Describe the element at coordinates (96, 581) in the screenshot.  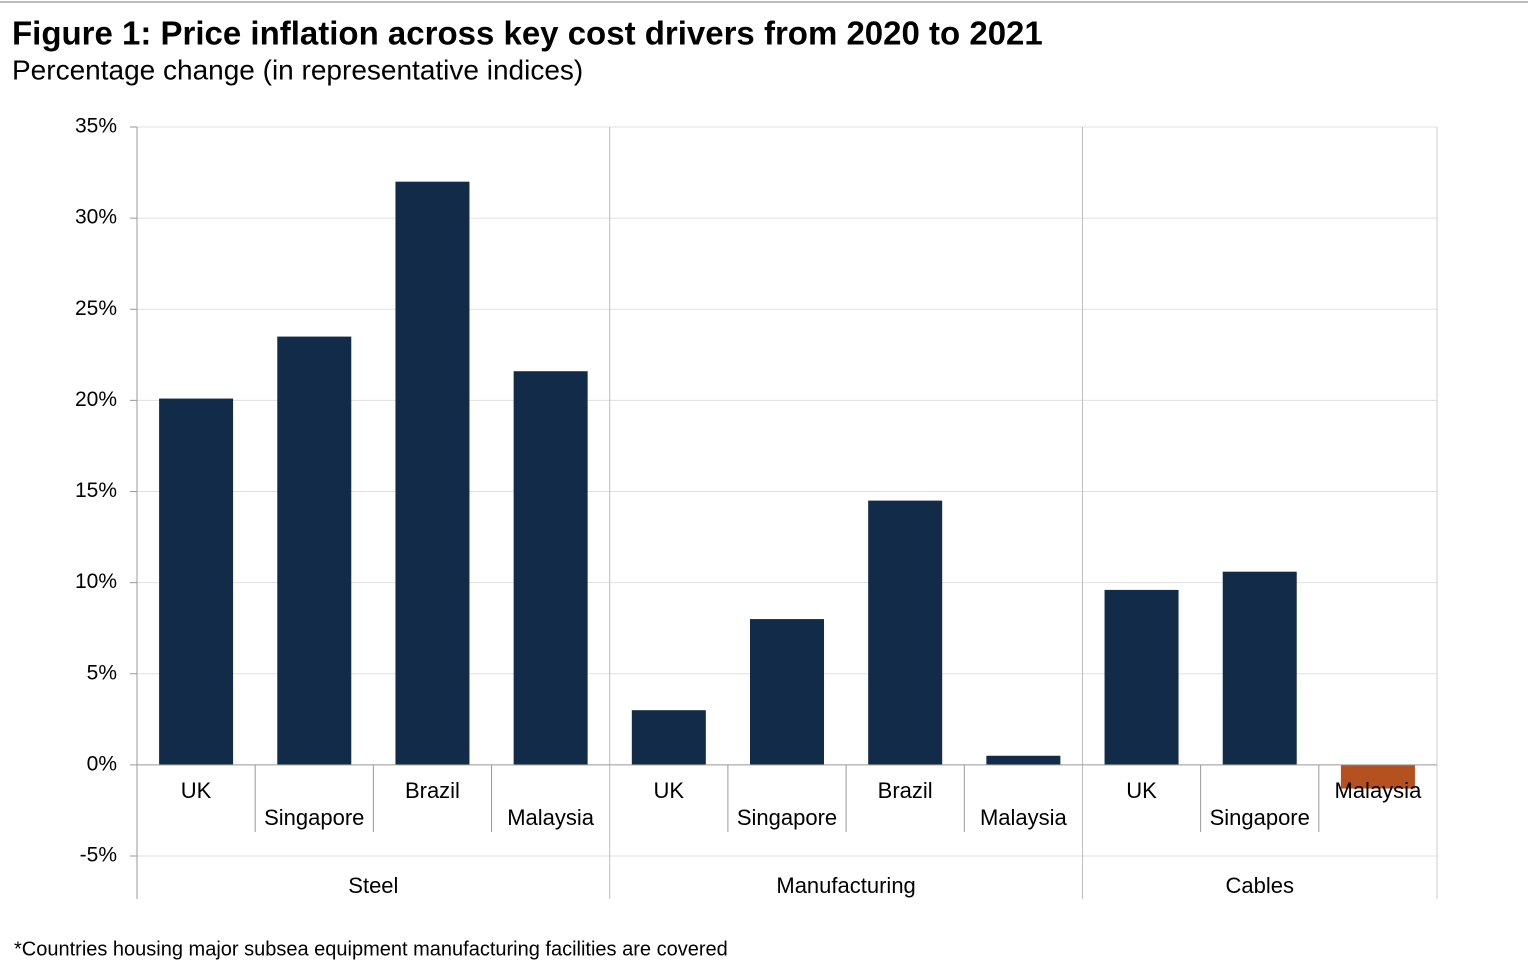
I see `y-tick-label: 10%` at that location.